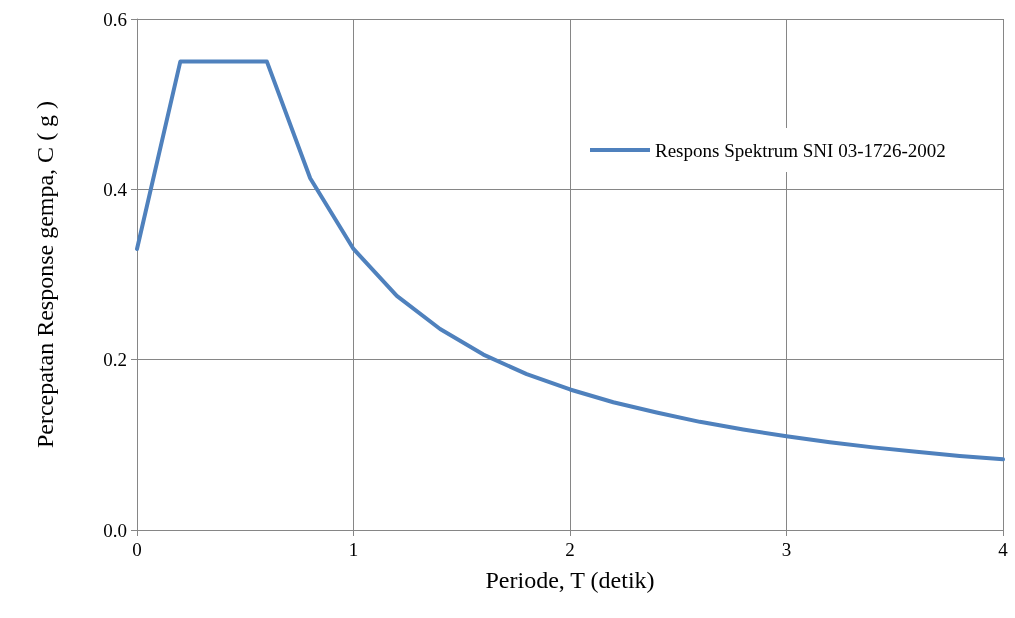 Image resolution: width=1015 pixels, height=618 pixels. I want to click on x-tick-label: 0, so click(137, 549).